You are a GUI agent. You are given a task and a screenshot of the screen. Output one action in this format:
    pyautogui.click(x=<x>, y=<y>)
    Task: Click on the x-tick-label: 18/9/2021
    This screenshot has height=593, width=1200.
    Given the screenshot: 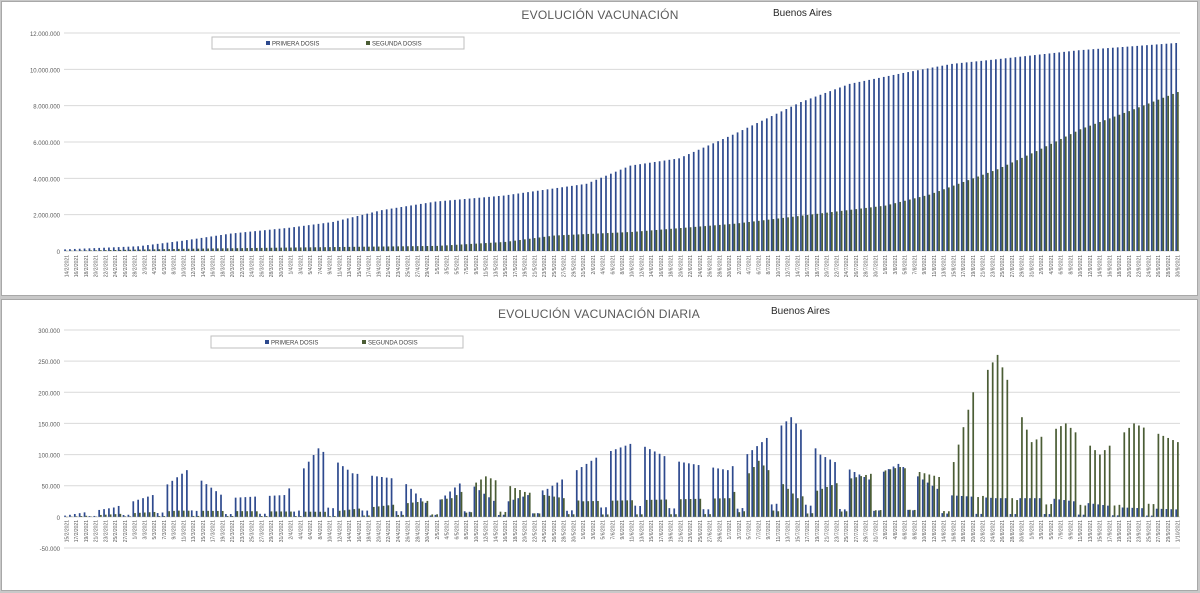 What is the action you would take?
    pyautogui.click(x=1120, y=266)
    